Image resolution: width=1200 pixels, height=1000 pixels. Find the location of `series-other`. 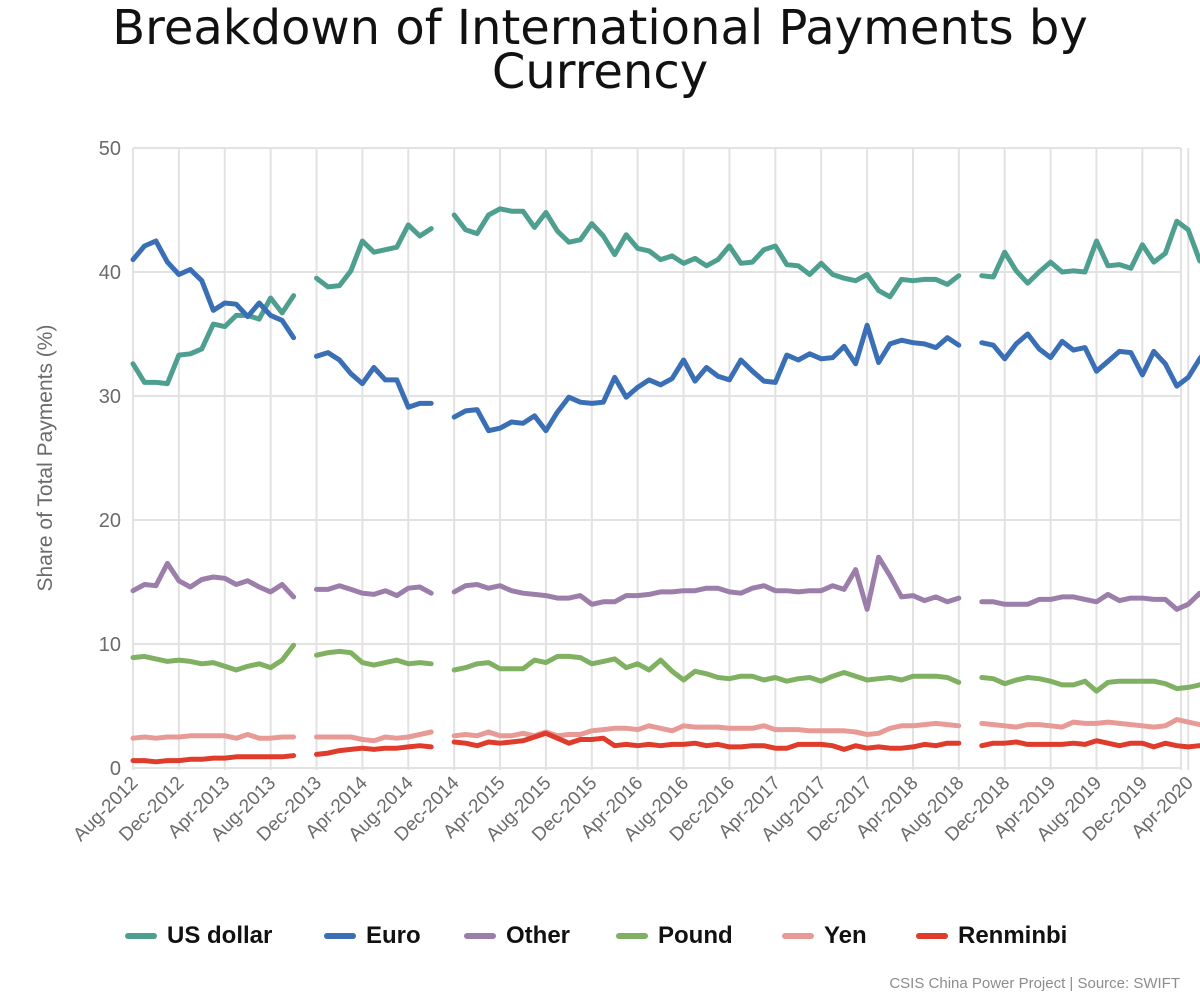

series-other is located at coordinates (665, 583).